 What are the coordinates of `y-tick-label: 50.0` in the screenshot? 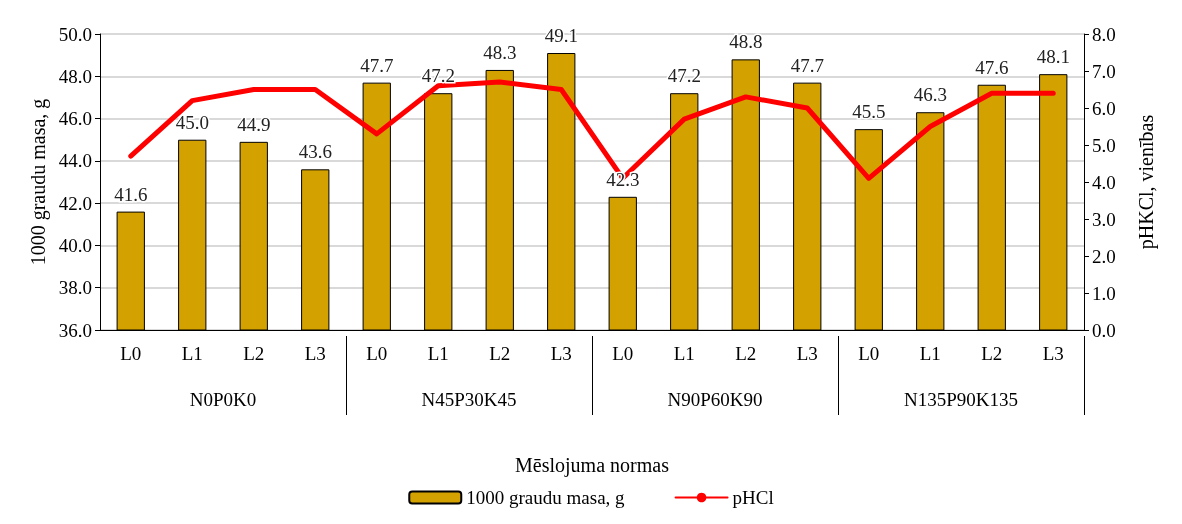 It's located at (75, 34).